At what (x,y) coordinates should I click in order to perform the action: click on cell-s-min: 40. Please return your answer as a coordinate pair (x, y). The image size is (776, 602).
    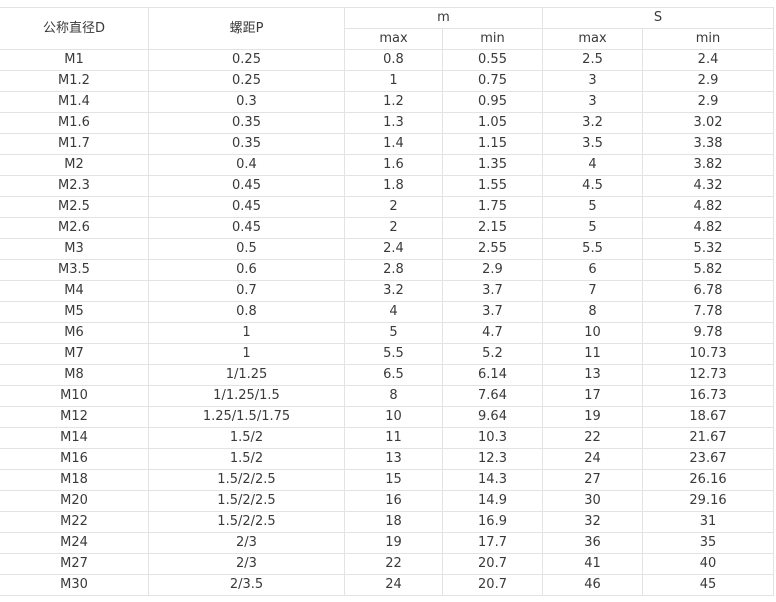
    Looking at the image, I should click on (708, 564).